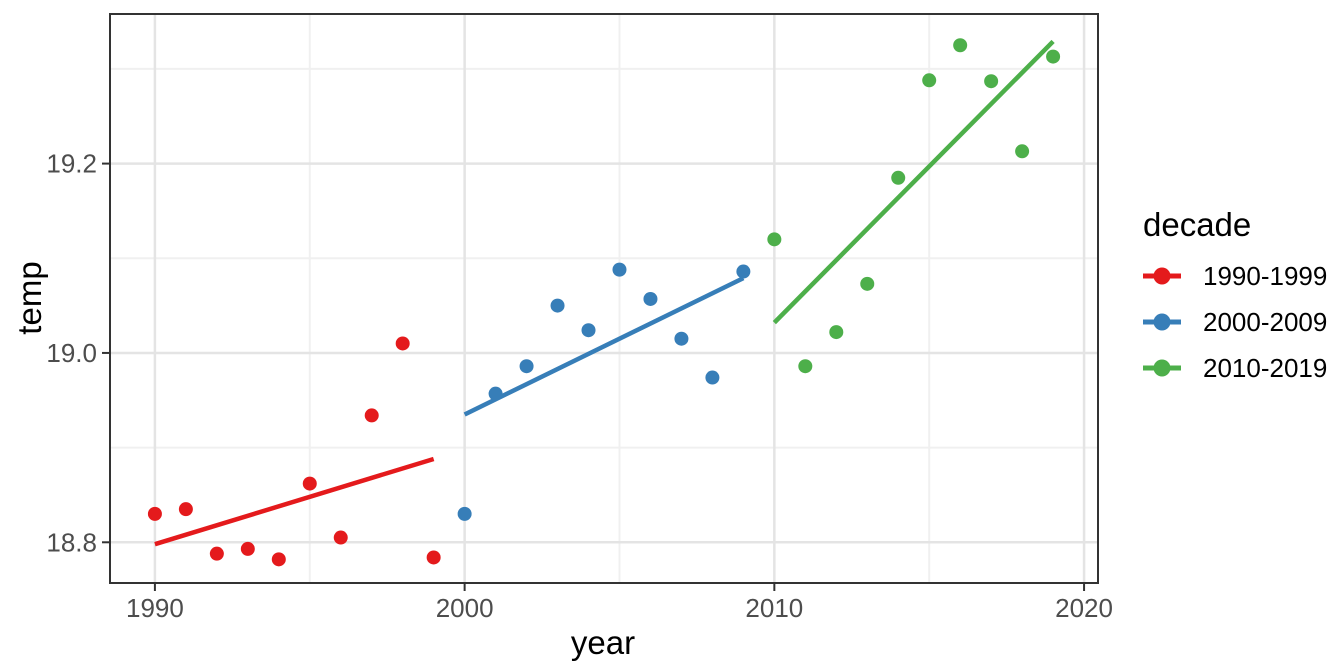 The width and height of the screenshot is (1344, 672). I want to click on legend-item: 2000-2009, so click(1235, 321).